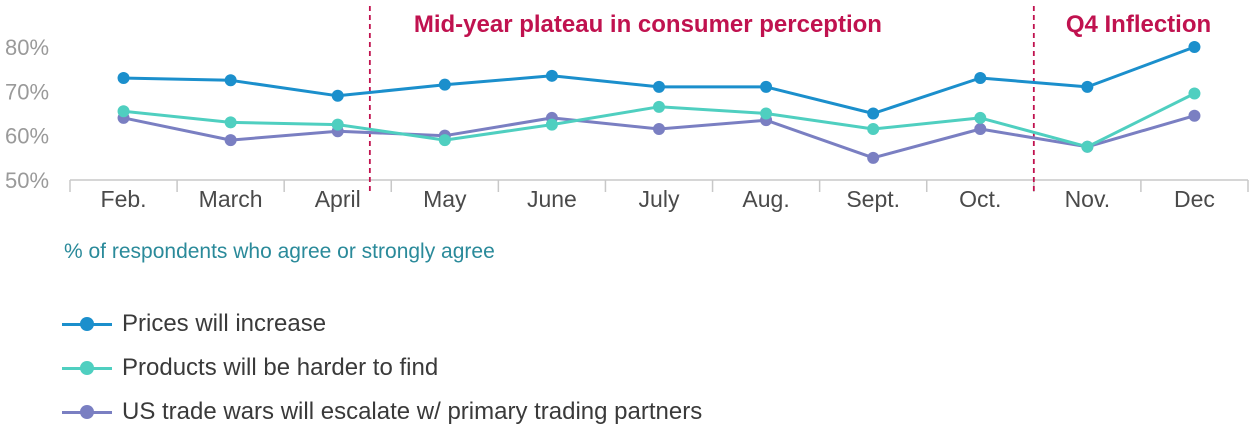  I want to click on y-tick-label: 70%, so click(27, 91).